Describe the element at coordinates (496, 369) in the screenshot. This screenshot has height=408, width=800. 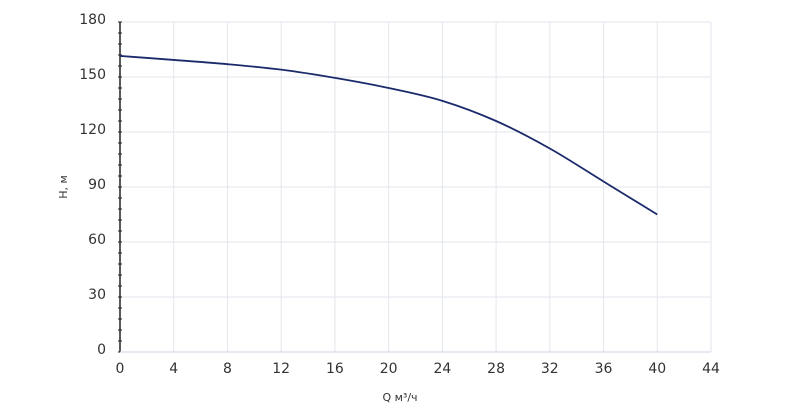
I see `x-tick-label: 28` at that location.